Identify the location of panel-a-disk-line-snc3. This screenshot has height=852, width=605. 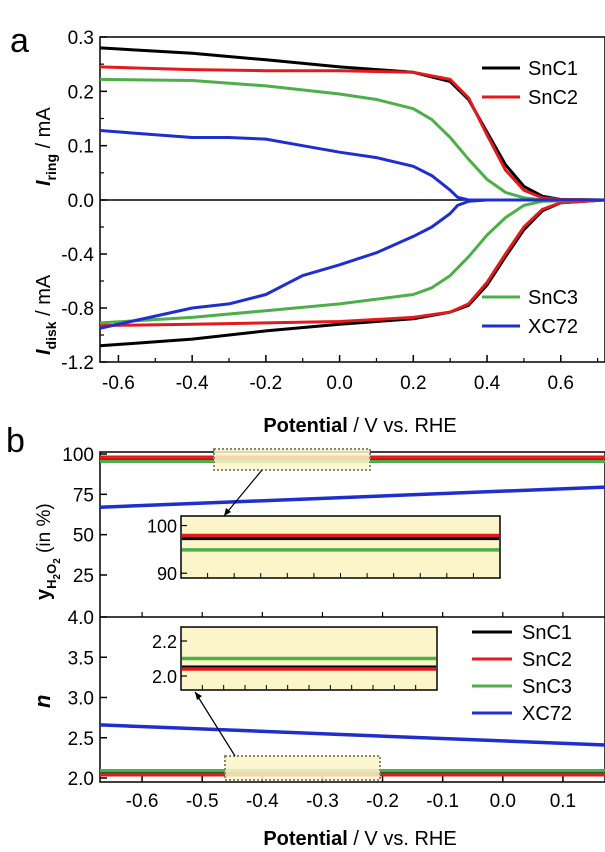
(352, 261).